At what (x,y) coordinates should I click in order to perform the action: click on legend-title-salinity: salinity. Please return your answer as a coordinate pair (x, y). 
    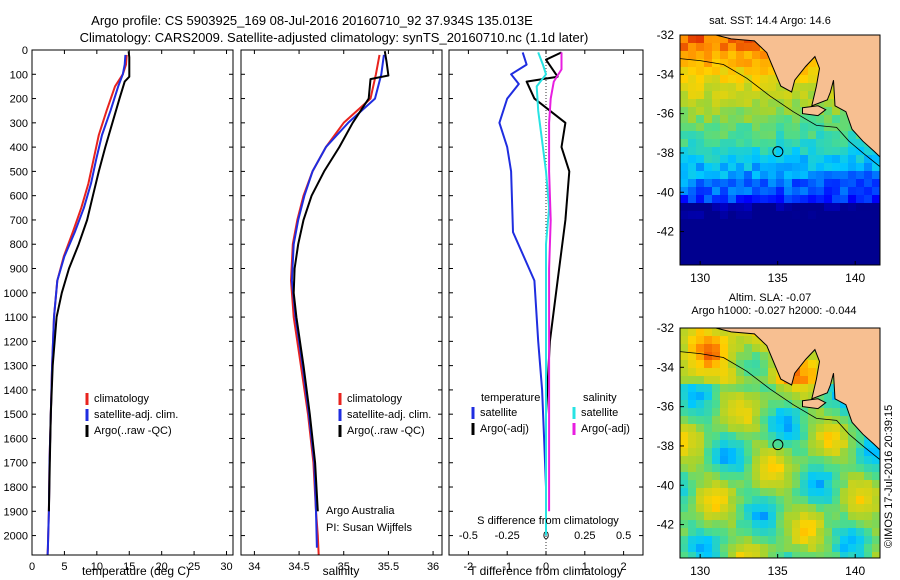
    Looking at the image, I should click on (600, 398).